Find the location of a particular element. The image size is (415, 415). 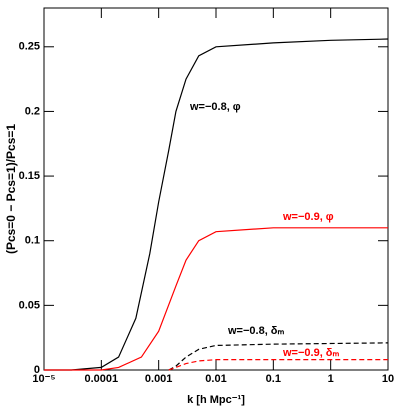

y-tick-label: 0.15 is located at coordinates (29, 176).